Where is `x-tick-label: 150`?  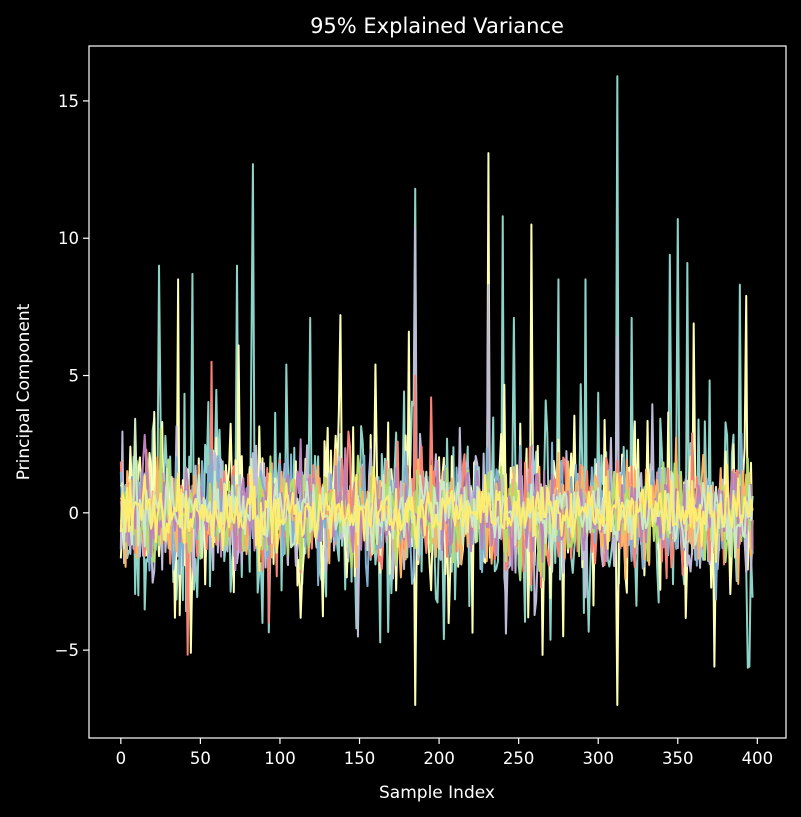 x-tick-label: 150 is located at coordinates (360, 758).